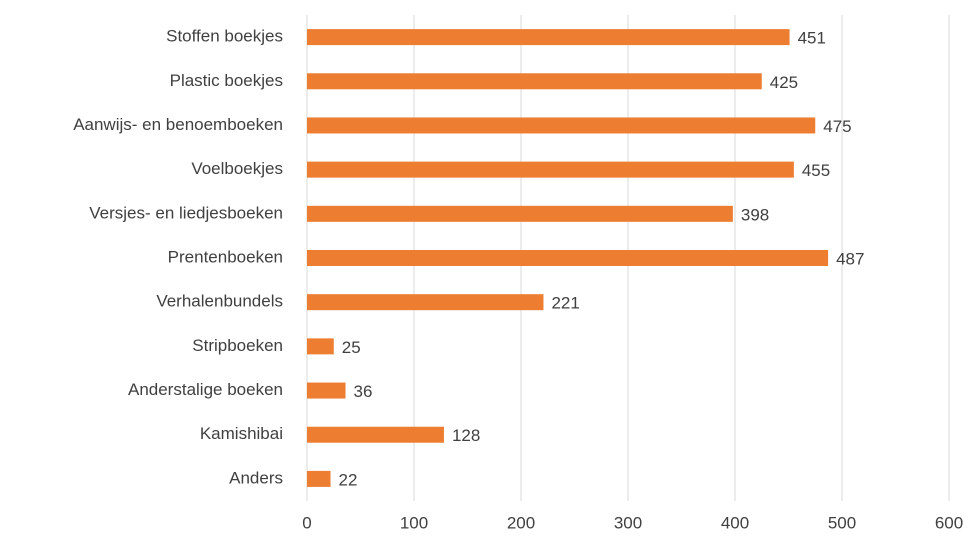 The height and width of the screenshot is (543, 971). I want to click on y-tick-label: Aanwijs- en benoemboeken, so click(178, 124).